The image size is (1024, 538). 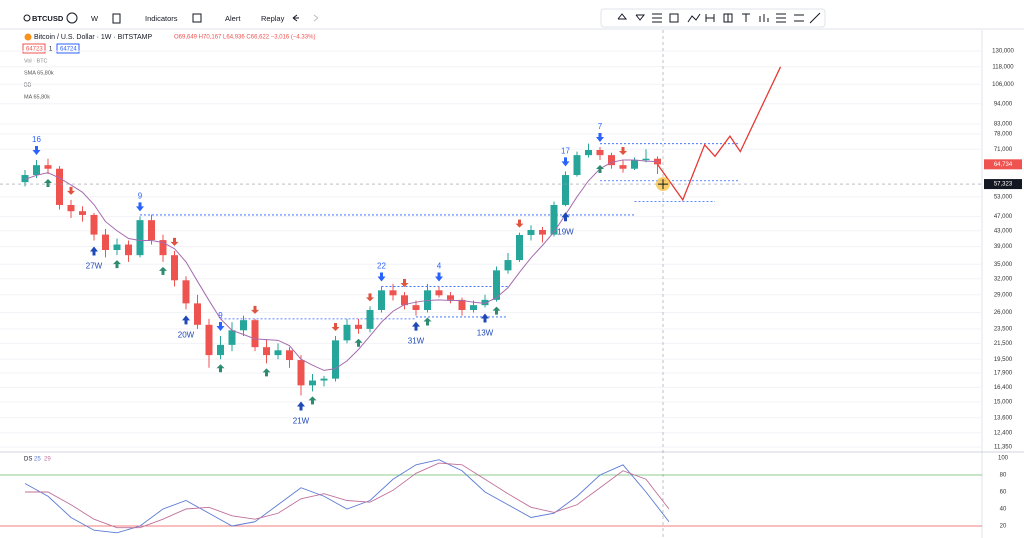 I want to click on ma-legend: MA 65,80k, so click(x=37, y=97).